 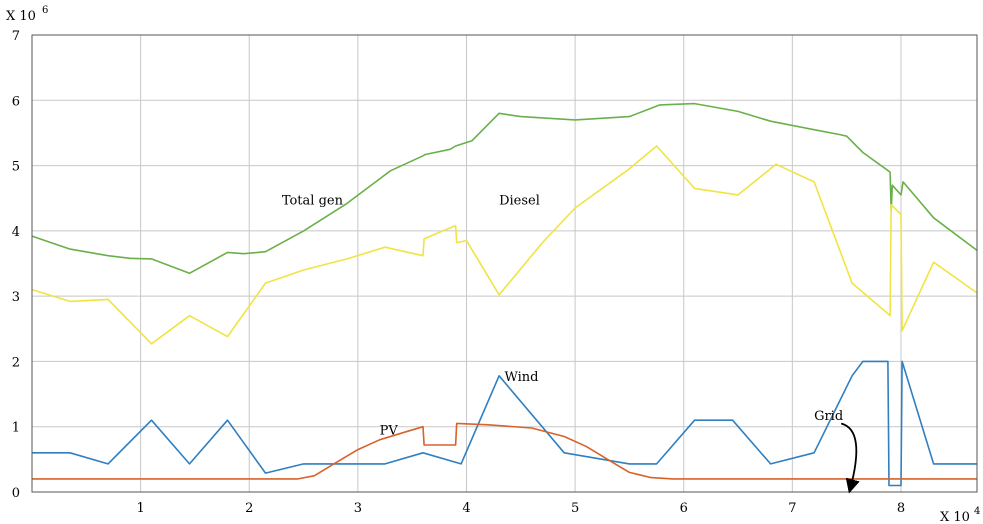 What do you see at coordinates (16, 101) in the screenshot?
I see `y-tick-label: 6` at bounding box center [16, 101].